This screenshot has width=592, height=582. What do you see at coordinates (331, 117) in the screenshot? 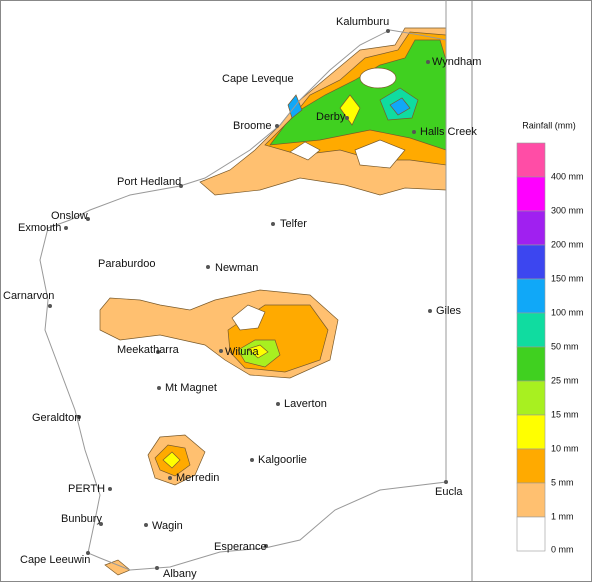
I see `town-label: Derby` at bounding box center [331, 117].